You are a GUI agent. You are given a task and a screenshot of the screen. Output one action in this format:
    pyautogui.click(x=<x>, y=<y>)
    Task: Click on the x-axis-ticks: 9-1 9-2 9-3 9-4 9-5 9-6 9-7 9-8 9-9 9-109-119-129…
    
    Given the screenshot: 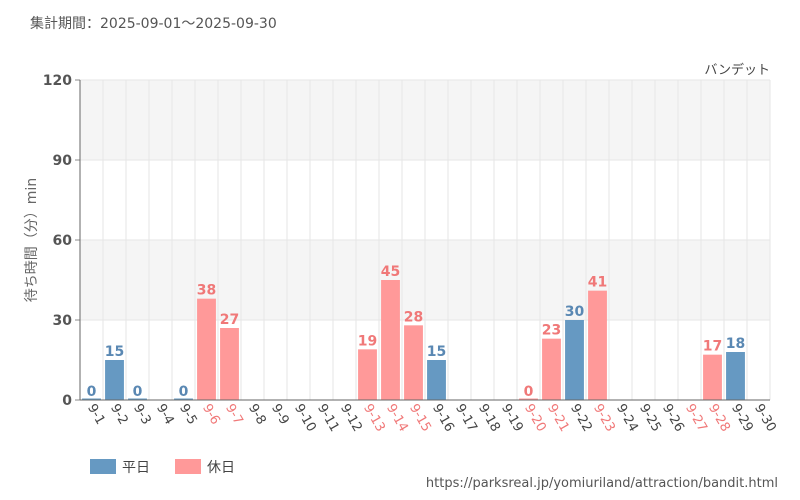 What is the action you would take?
    pyautogui.click(x=431, y=418)
    